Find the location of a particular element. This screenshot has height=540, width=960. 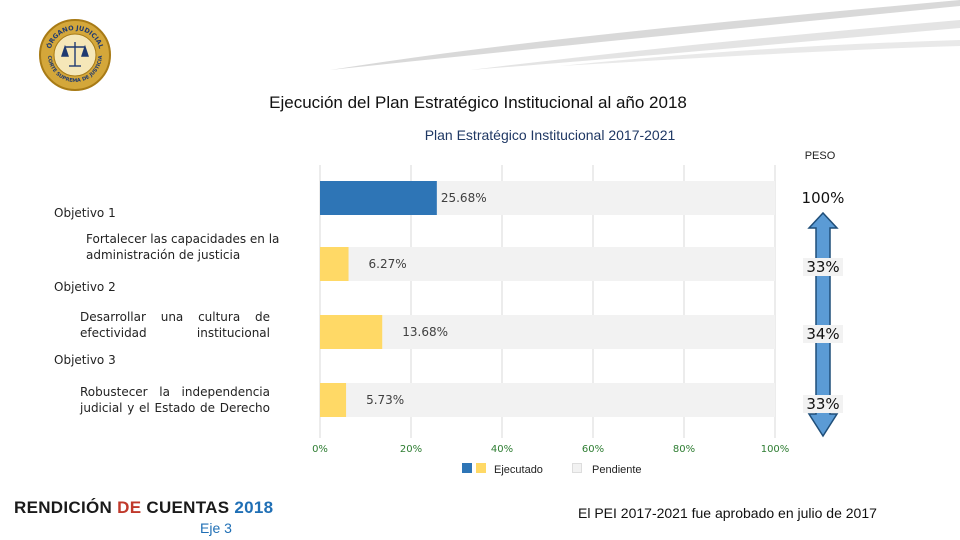

data-label-ejecutado-1: 6.27% is located at coordinates (388, 264).